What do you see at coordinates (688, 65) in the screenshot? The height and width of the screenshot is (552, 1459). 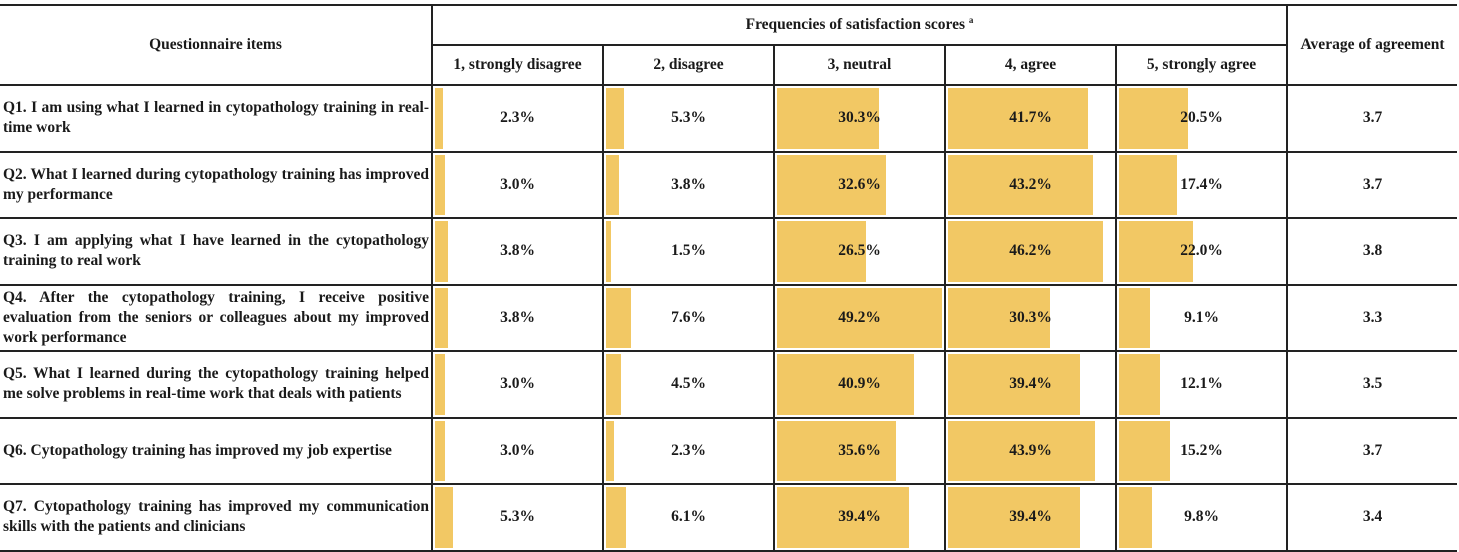 I see `score-header-2: 2, disagree` at bounding box center [688, 65].